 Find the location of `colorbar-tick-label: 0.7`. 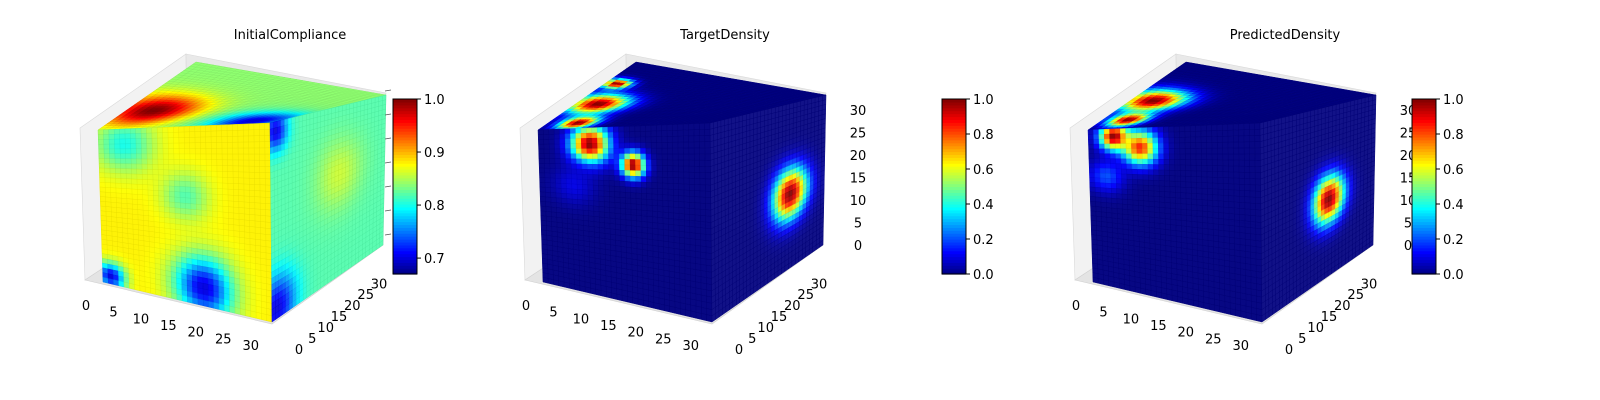

colorbar-tick-label: 0.7 is located at coordinates (434, 259).